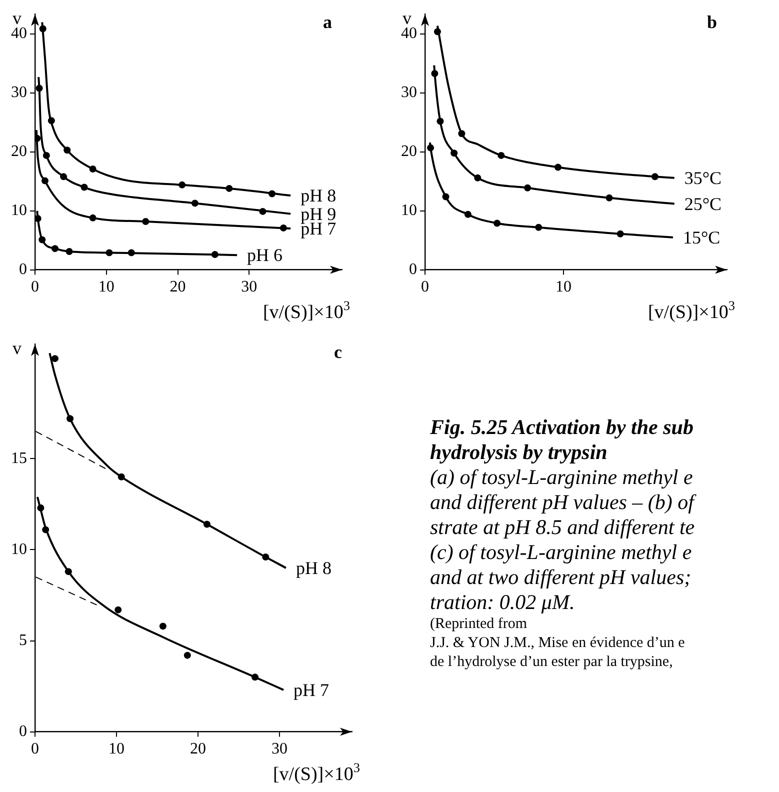 This screenshot has width=779, height=792. I want to click on series-label: 15°C, so click(701, 237).